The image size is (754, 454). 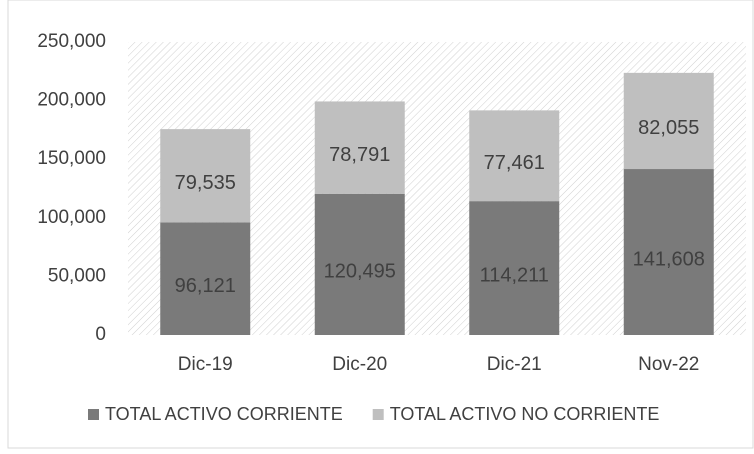 What do you see at coordinates (668, 128) in the screenshot?
I see `data-label: 82,055` at bounding box center [668, 128].